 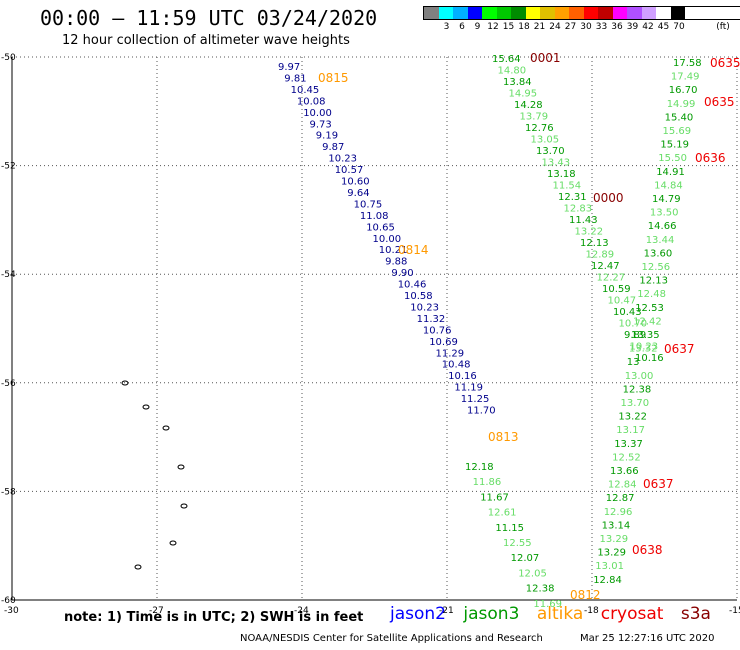 What do you see at coordinates (618, 512) in the screenshot?
I see `swh-value: 12.96` at bounding box center [618, 512].